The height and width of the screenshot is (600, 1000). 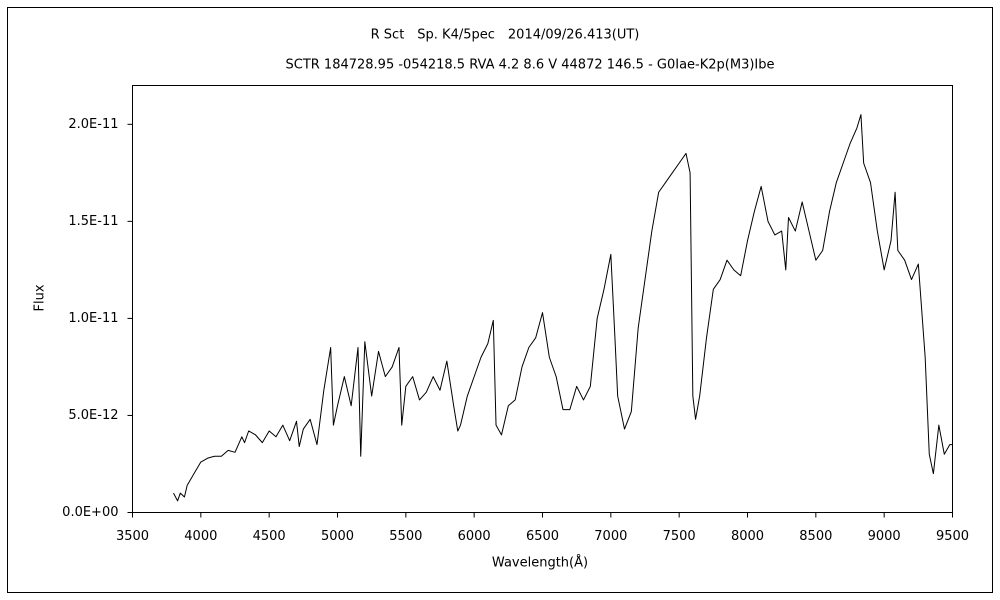 I want to click on y-tick-label: 0.0E+00, so click(x=90, y=512).